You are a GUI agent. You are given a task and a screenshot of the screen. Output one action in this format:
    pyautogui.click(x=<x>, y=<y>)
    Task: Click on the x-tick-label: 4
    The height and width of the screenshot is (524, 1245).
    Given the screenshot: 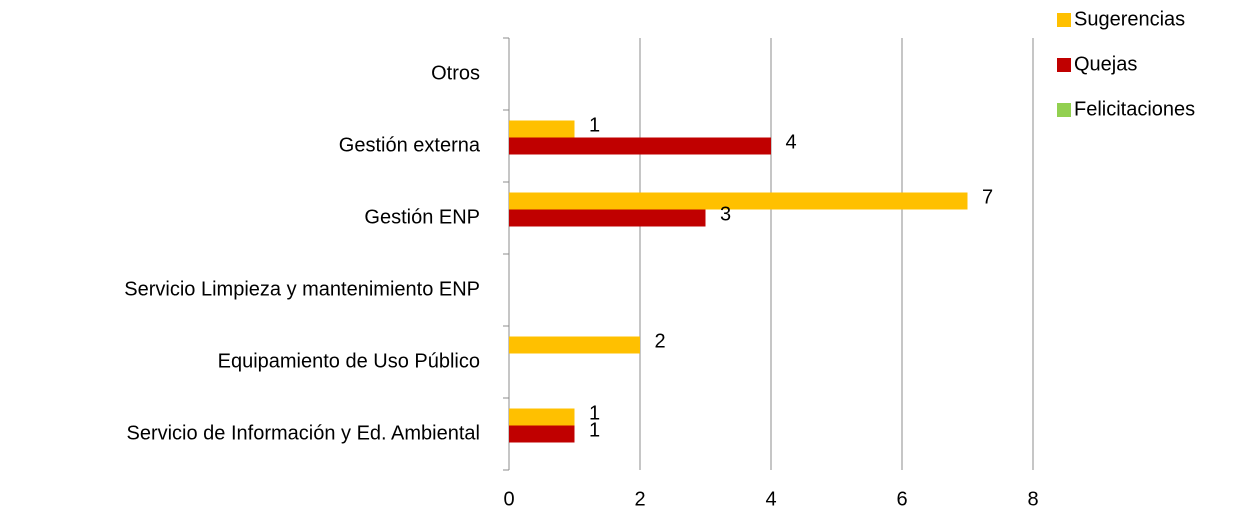 What is the action you would take?
    pyautogui.click(x=770, y=499)
    